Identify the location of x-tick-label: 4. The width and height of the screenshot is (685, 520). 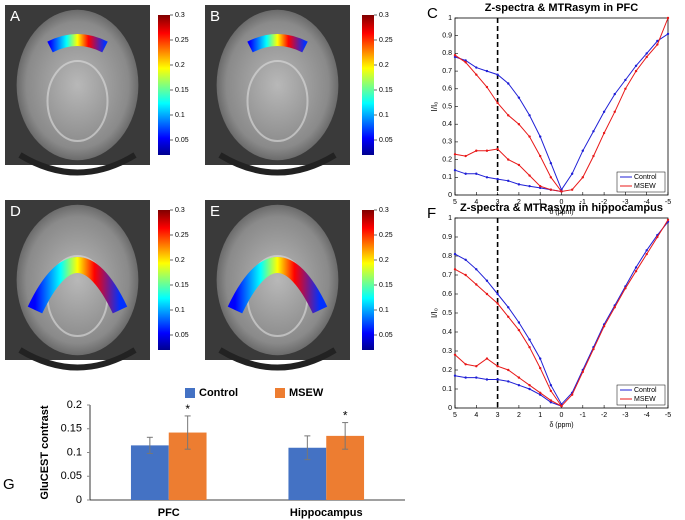
(476, 415).